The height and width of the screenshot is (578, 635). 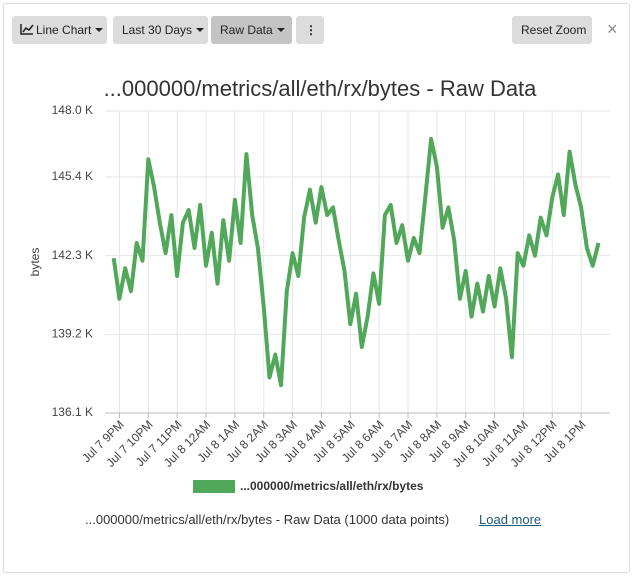 What do you see at coordinates (246, 30) in the screenshot?
I see `button-label: Raw Data` at bounding box center [246, 30].